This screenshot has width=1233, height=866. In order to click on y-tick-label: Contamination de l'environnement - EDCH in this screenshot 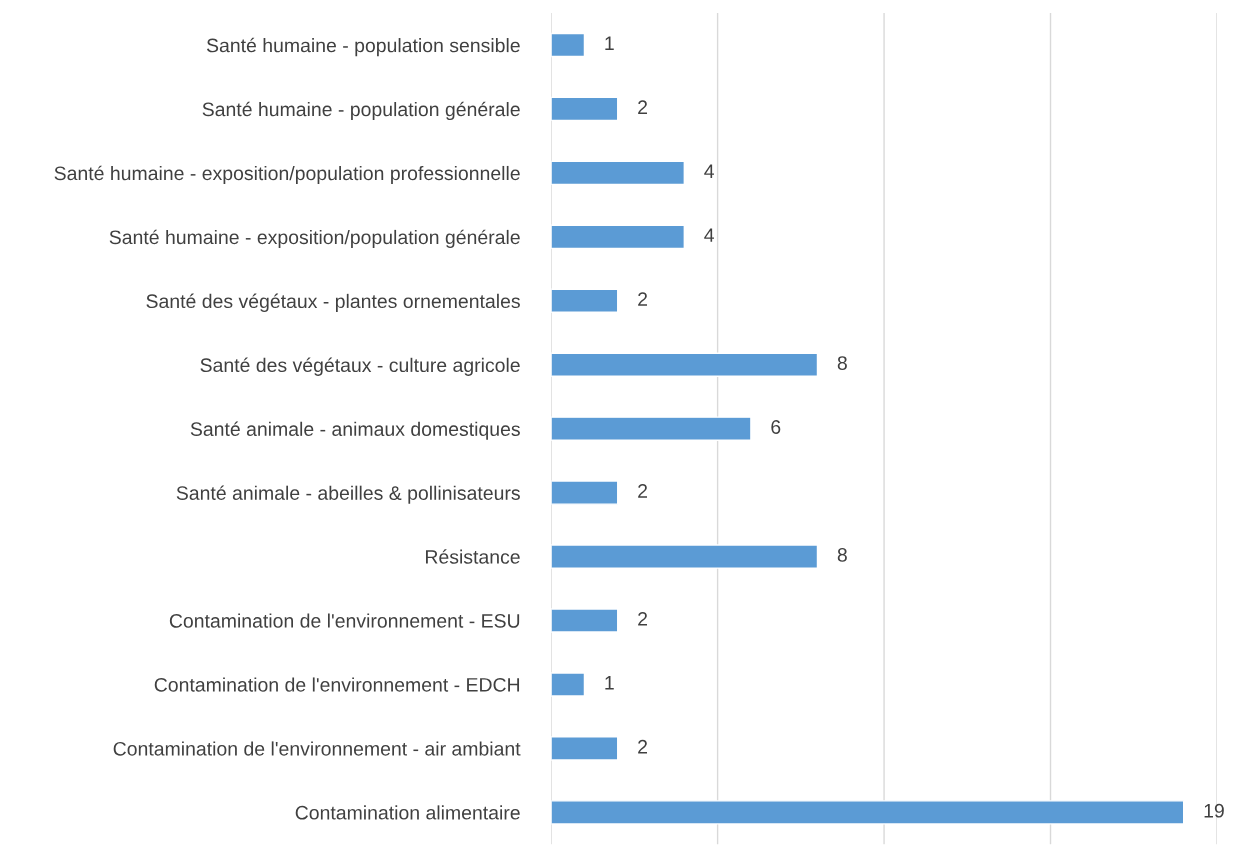, I will do `click(337, 684)`.